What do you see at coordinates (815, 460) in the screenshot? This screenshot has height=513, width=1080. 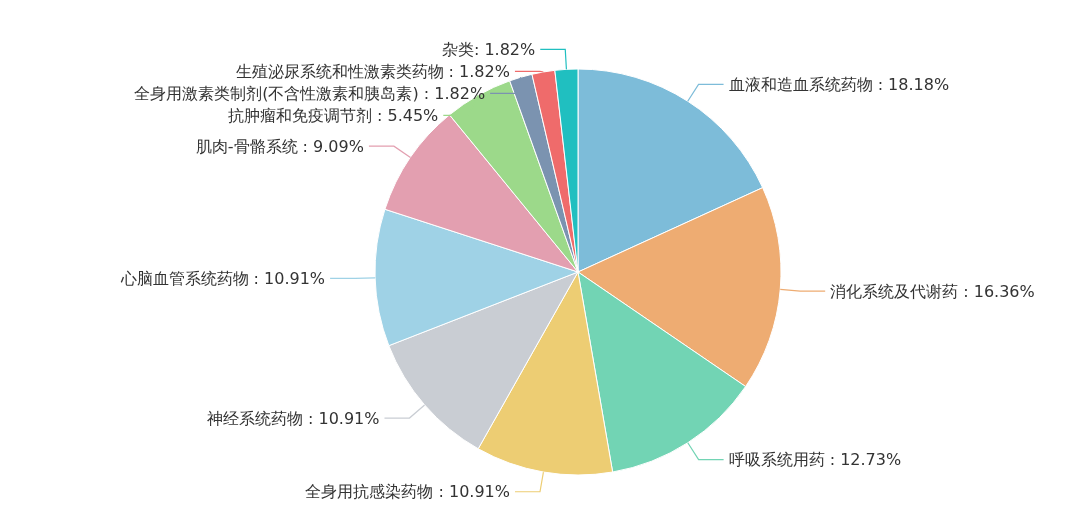 I see `slice-label: 呼吸系统用药 : 12.73%` at bounding box center [815, 460].